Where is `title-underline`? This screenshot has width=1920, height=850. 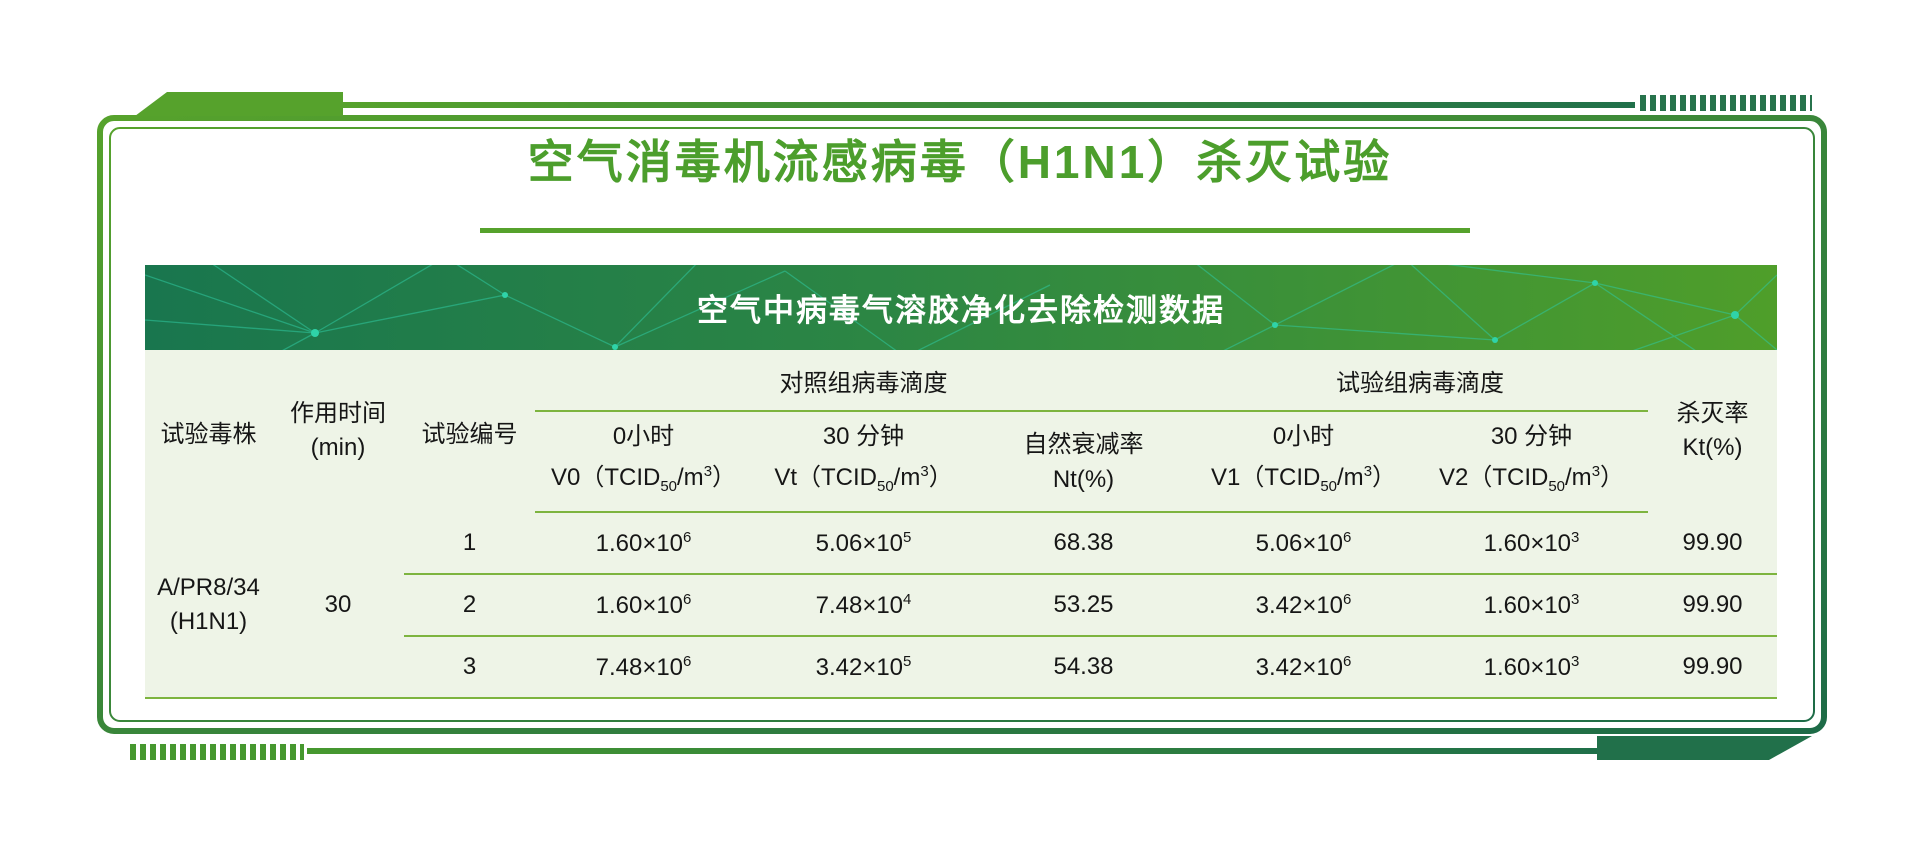 title-underline is located at coordinates (975, 230).